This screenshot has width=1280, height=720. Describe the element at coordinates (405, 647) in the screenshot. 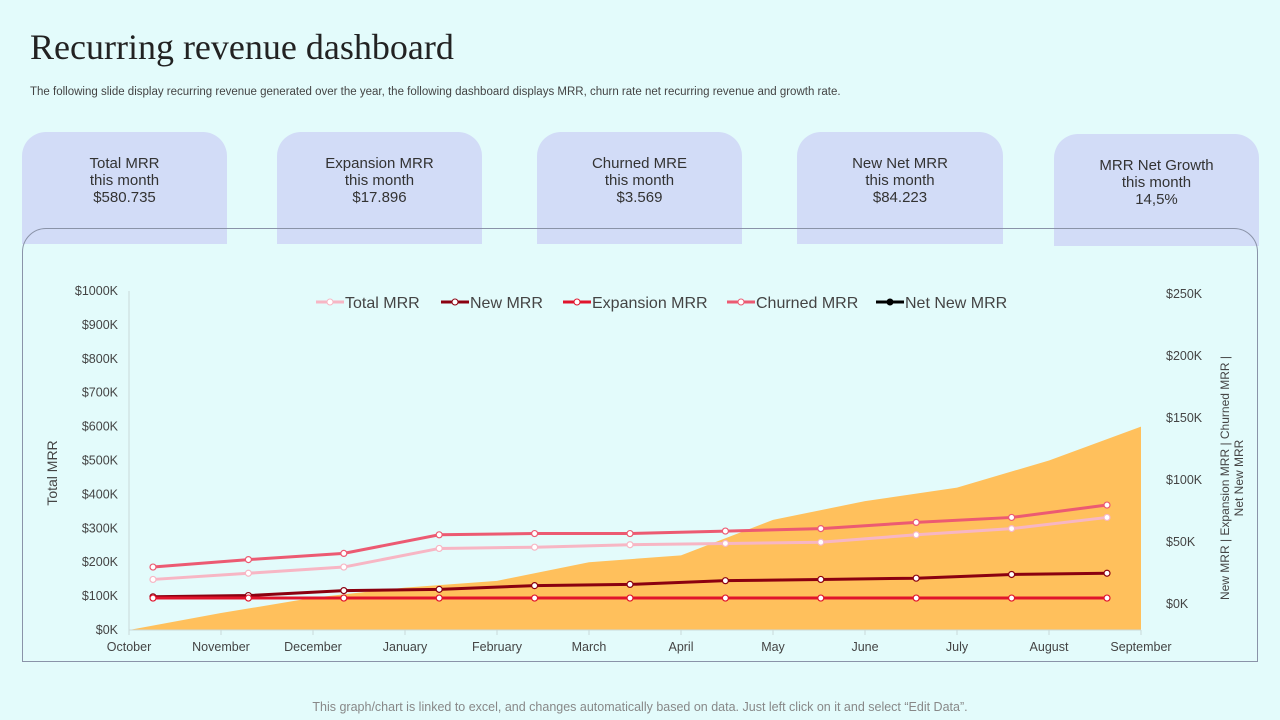

I see `x-tick-label: January` at that location.